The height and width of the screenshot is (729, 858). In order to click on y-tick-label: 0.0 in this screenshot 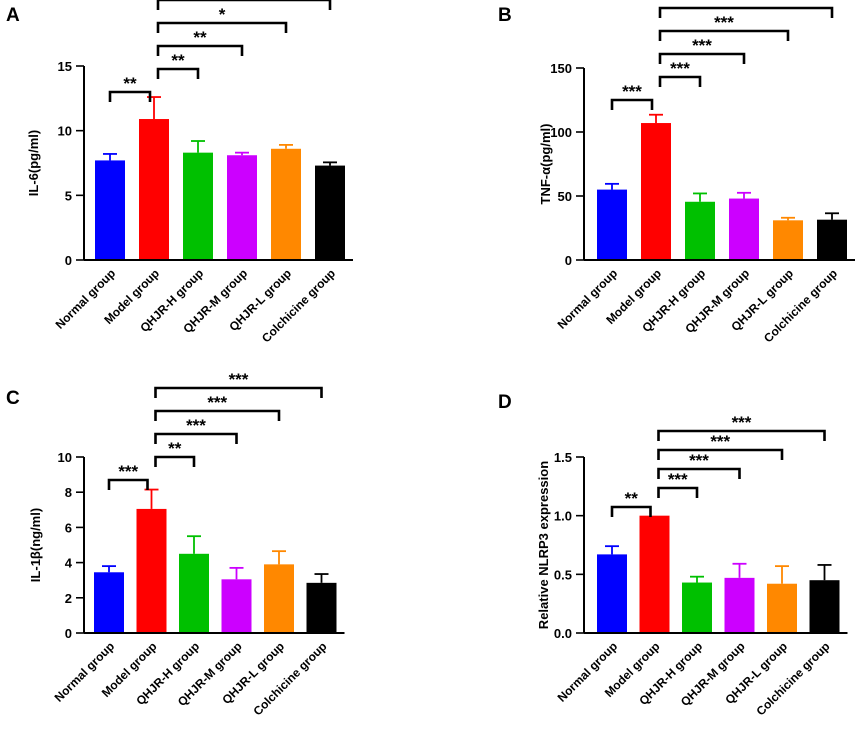, I will do `click(563, 633)`.